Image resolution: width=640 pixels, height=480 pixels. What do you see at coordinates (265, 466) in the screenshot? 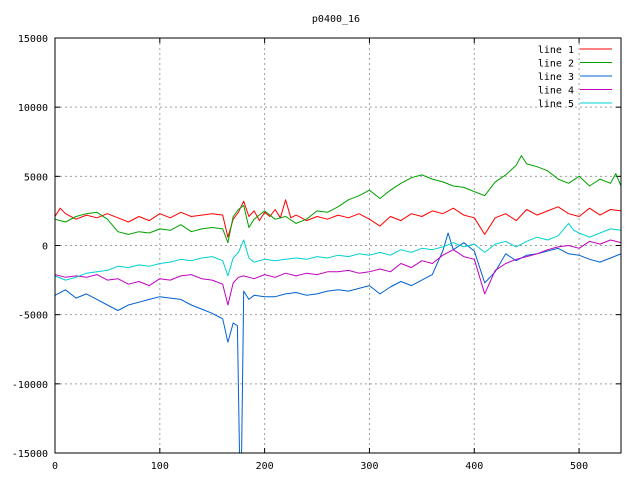
I see `x-tick-label: 200` at bounding box center [265, 466].